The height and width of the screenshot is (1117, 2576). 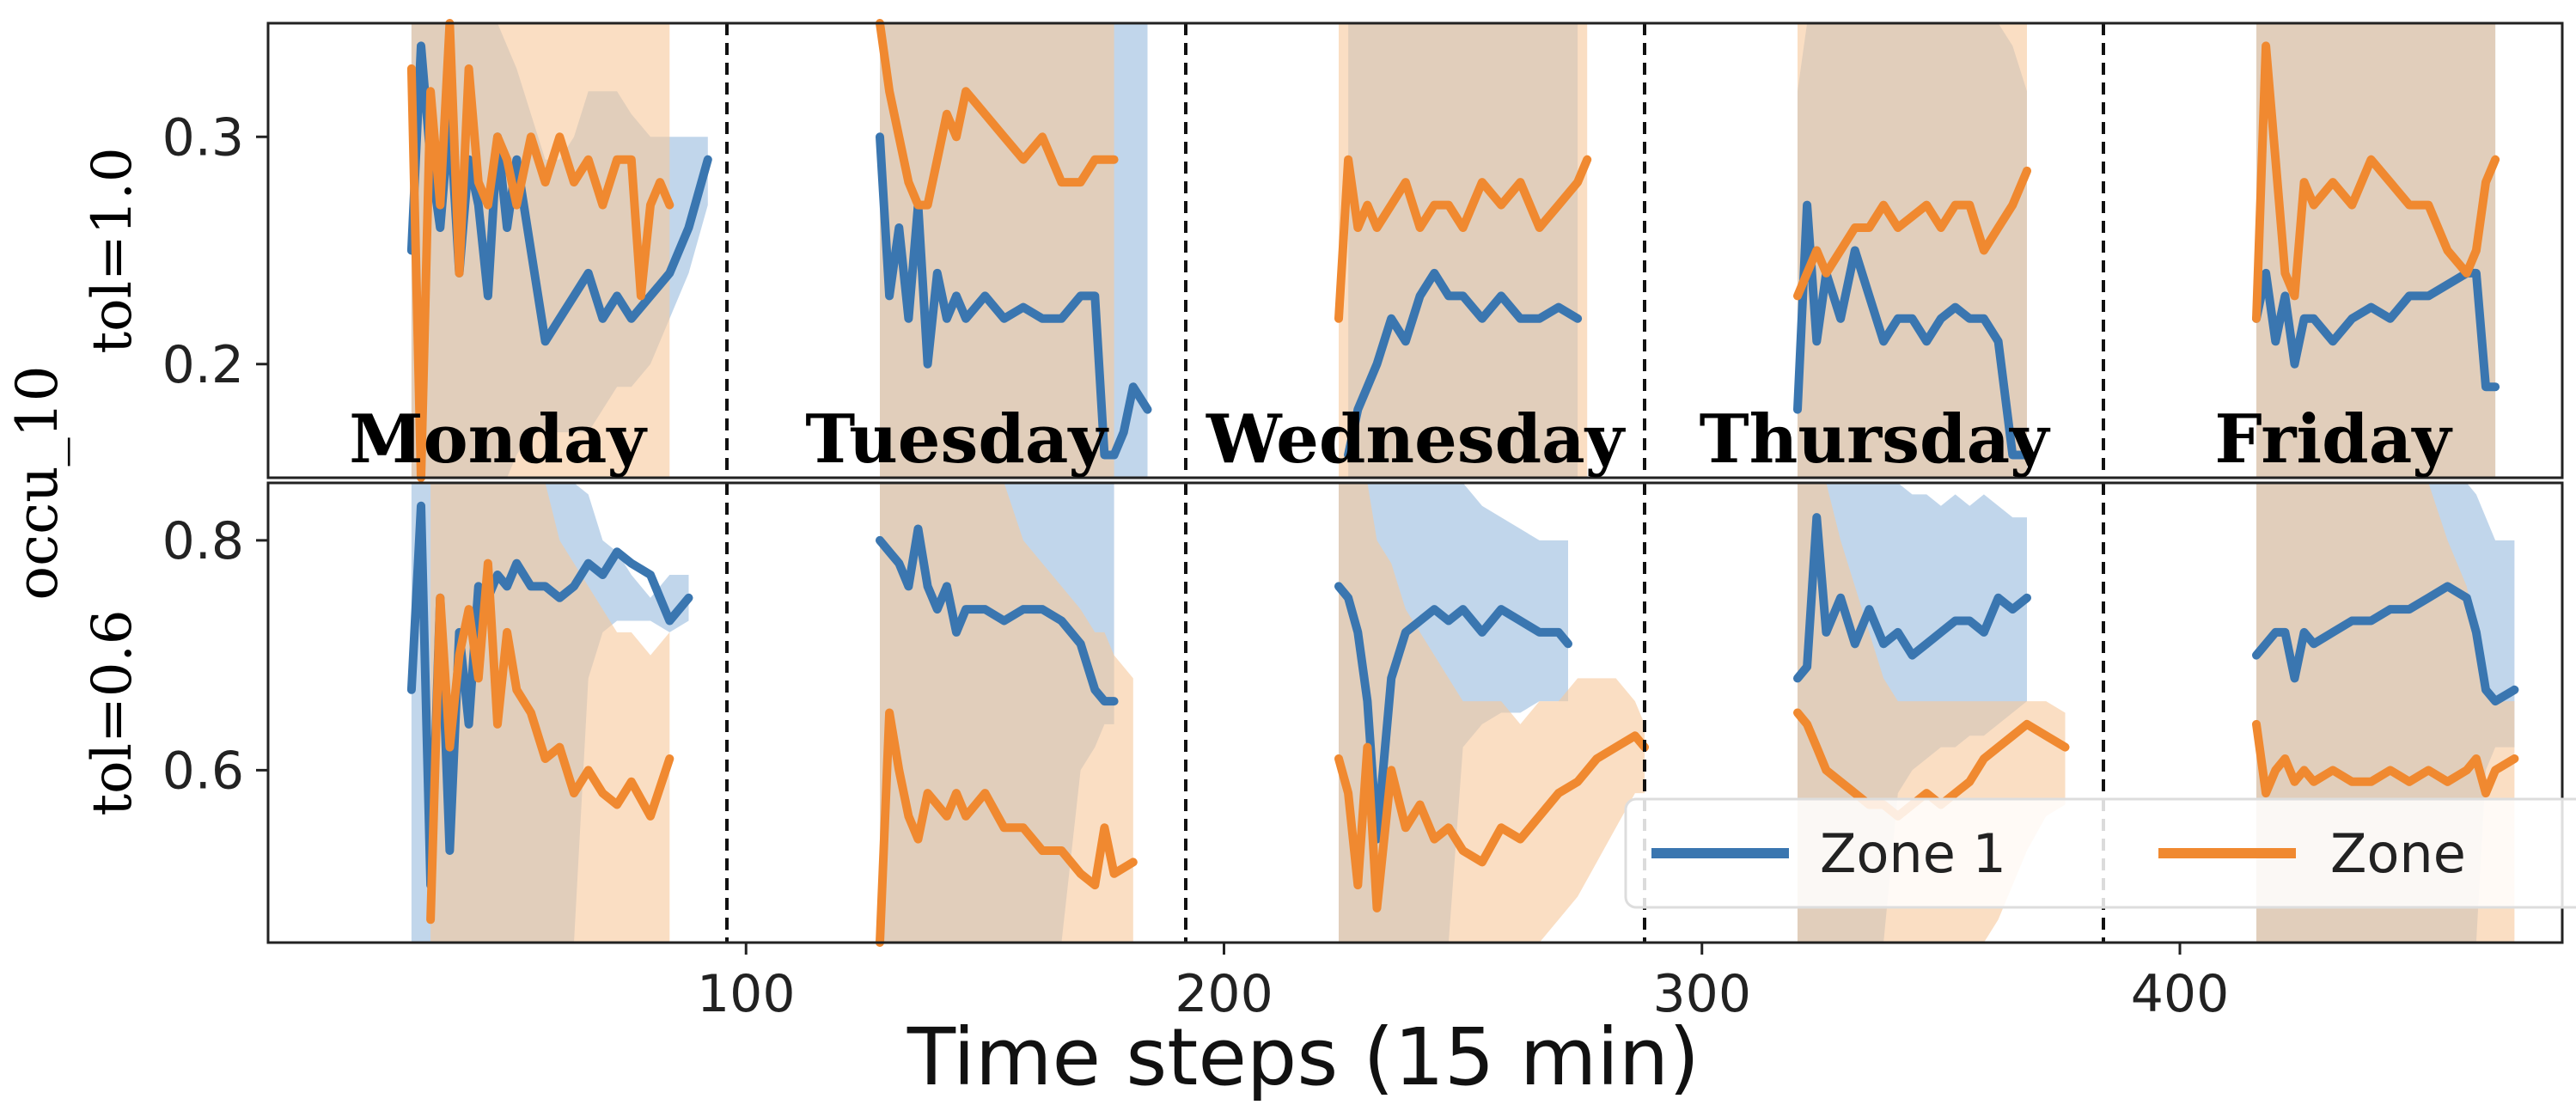 I want to click on line-panel2-zone1-day5, so click(x=2385, y=644).